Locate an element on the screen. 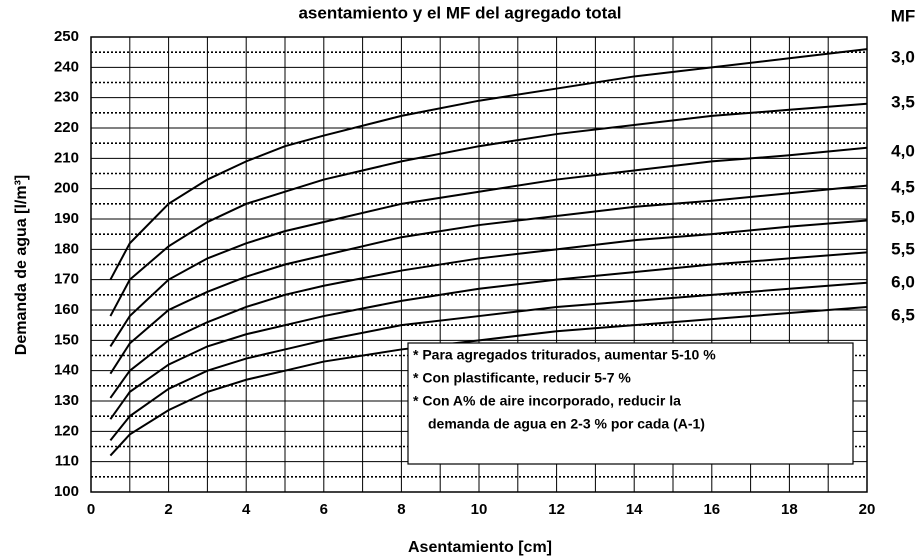  x-tick-label: 0 is located at coordinates (91, 509).